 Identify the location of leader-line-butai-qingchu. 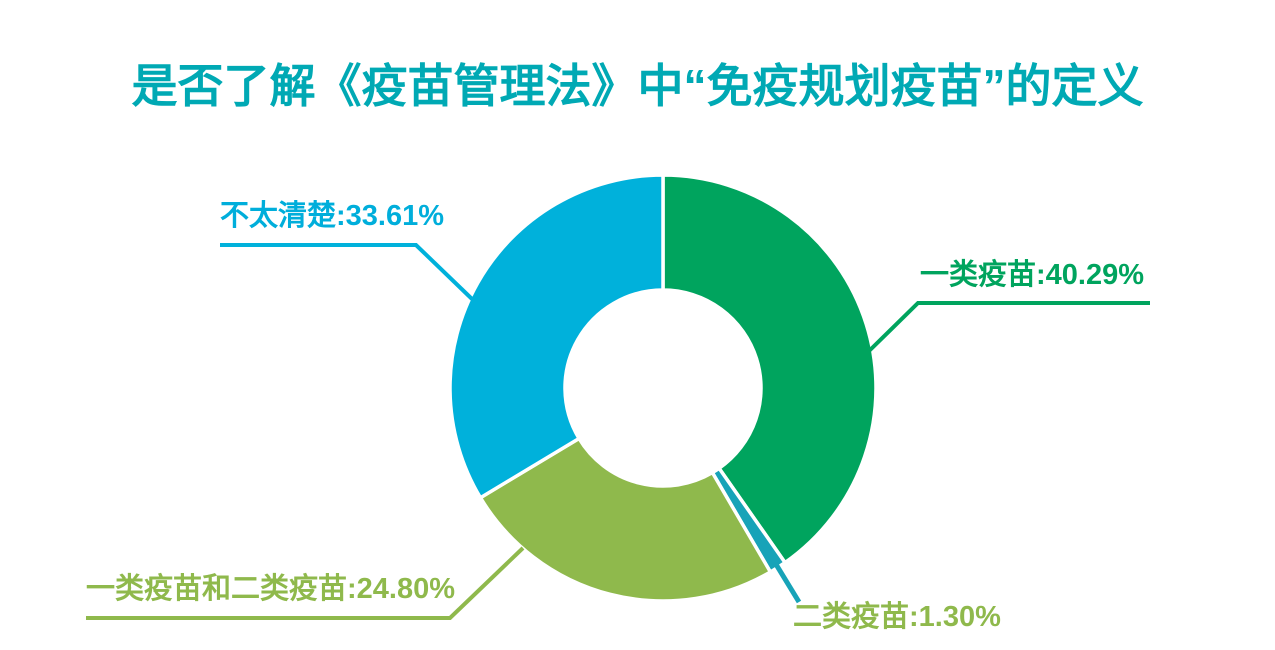
(347, 272).